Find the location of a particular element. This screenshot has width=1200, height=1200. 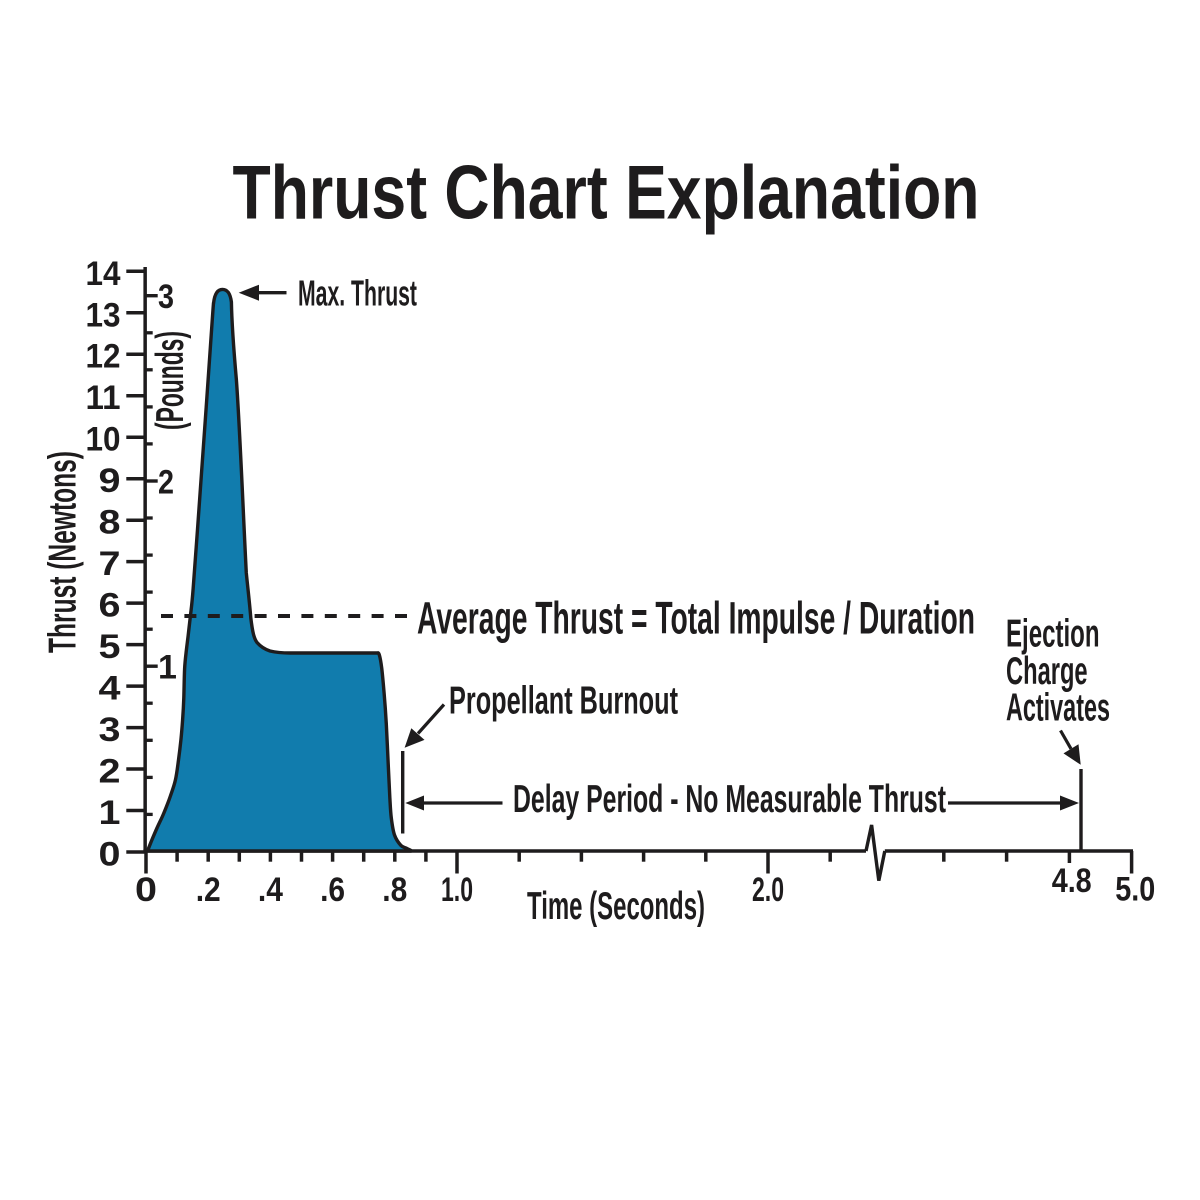

svg-text: Time (Seconds) is located at coordinates (616, 906).